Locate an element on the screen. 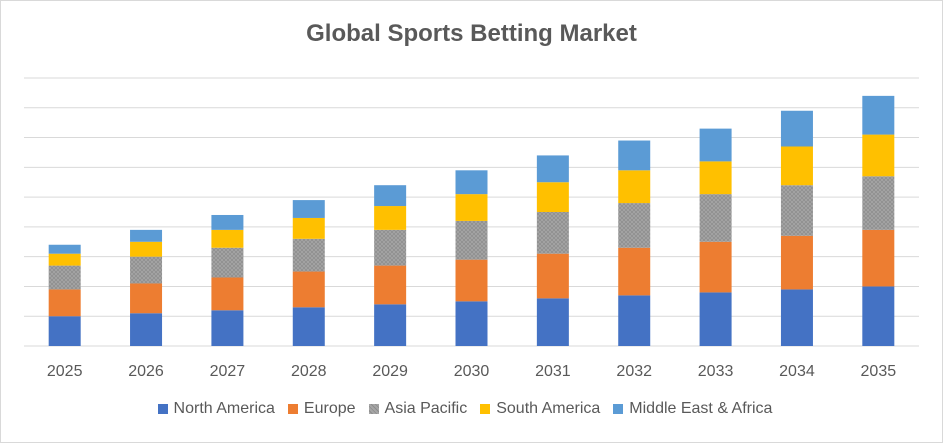 This screenshot has width=943, height=443. legend-item: North America is located at coordinates (216, 409).